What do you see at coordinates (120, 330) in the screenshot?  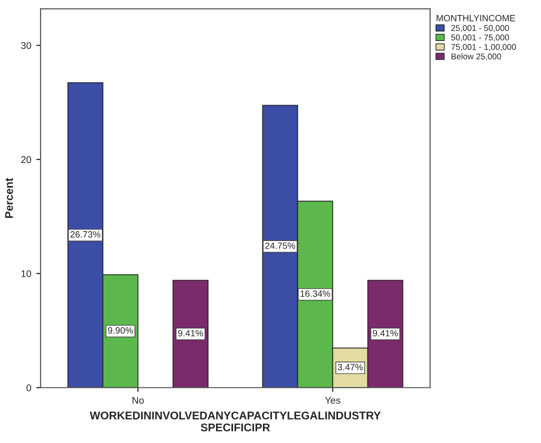 I see `data-label: 9.90%` at bounding box center [120, 330].